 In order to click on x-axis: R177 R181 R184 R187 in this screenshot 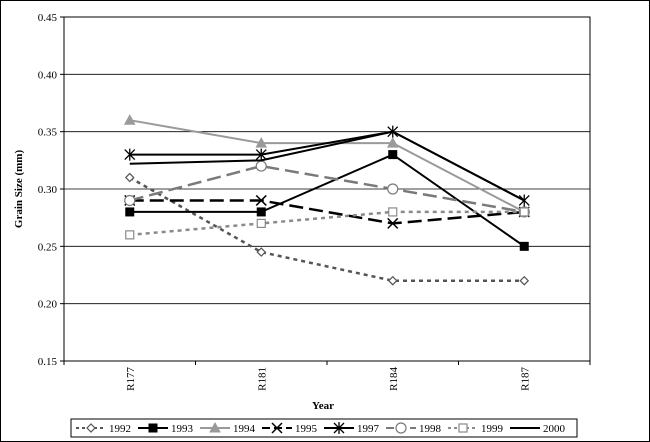, I will do `click(327, 376)`.